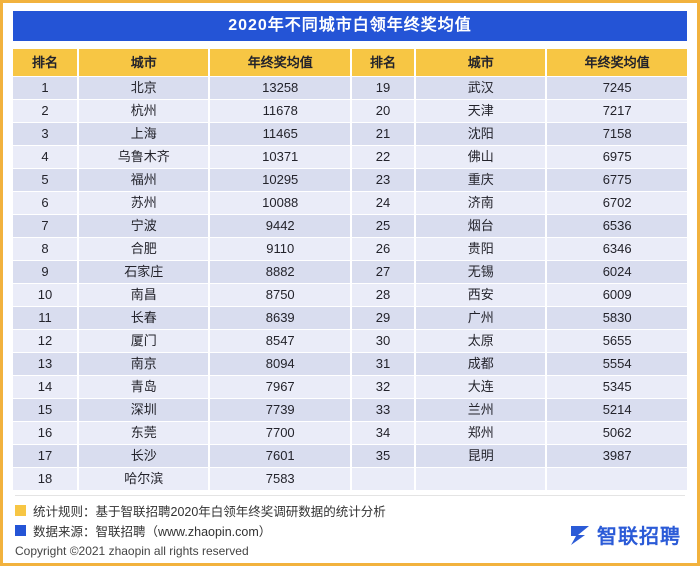  What do you see at coordinates (350, 511) in the screenshot?
I see `statistics-rule-note: 统计规则：基于智联招聘2020年白领年终奖调研数据的统计分析` at bounding box center [350, 511].